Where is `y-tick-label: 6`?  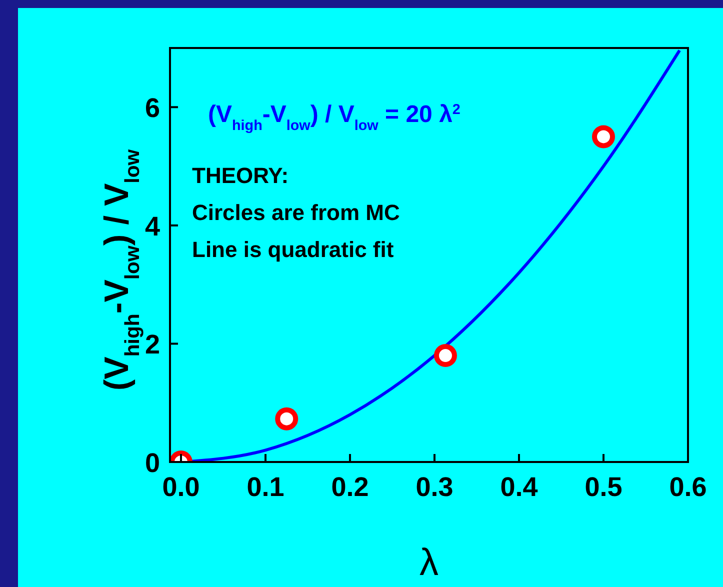
y-tick-label: 6 is located at coordinates (152, 108).